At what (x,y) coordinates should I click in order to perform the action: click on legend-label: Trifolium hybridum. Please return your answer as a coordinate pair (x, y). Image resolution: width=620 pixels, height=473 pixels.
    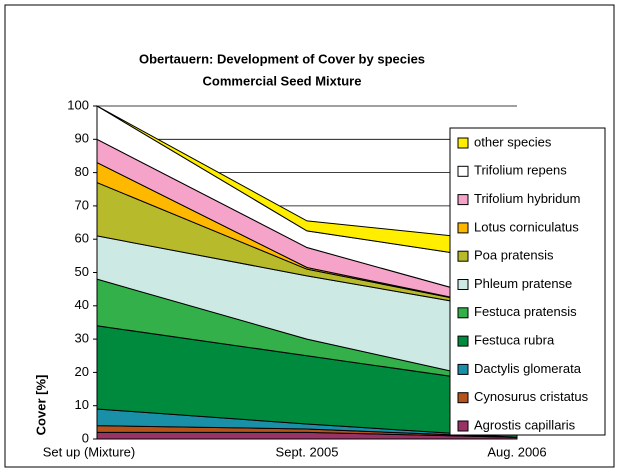
    Looking at the image, I should click on (527, 198).